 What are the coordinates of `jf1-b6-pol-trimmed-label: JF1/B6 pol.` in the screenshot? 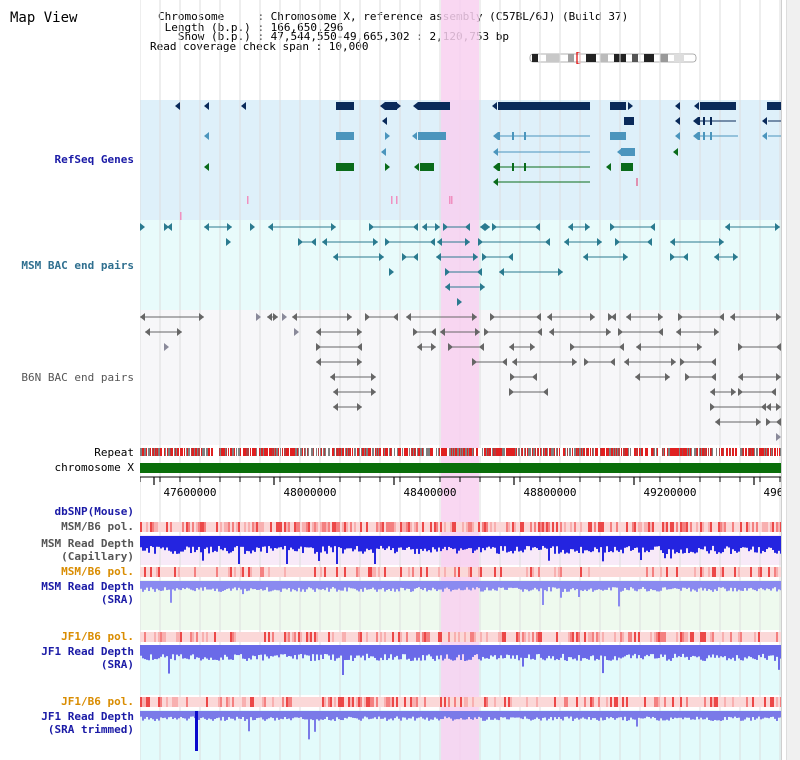 It's located at (97, 701).